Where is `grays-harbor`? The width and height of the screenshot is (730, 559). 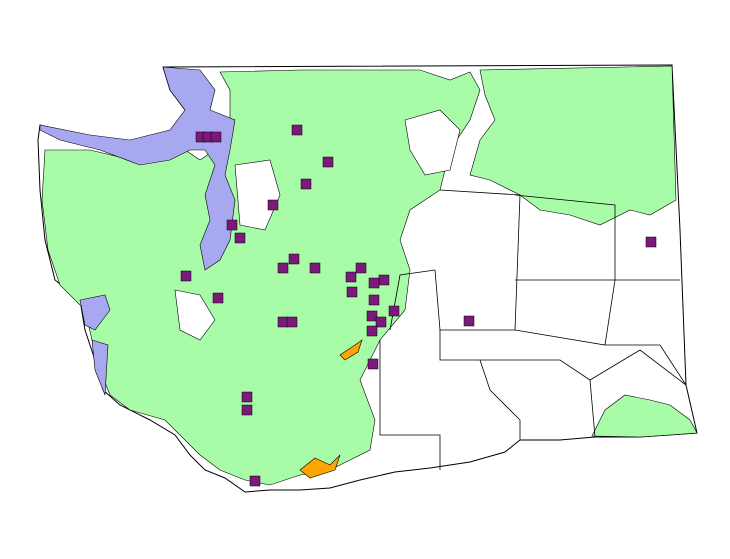 grays-harbor is located at coordinates (95, 345).